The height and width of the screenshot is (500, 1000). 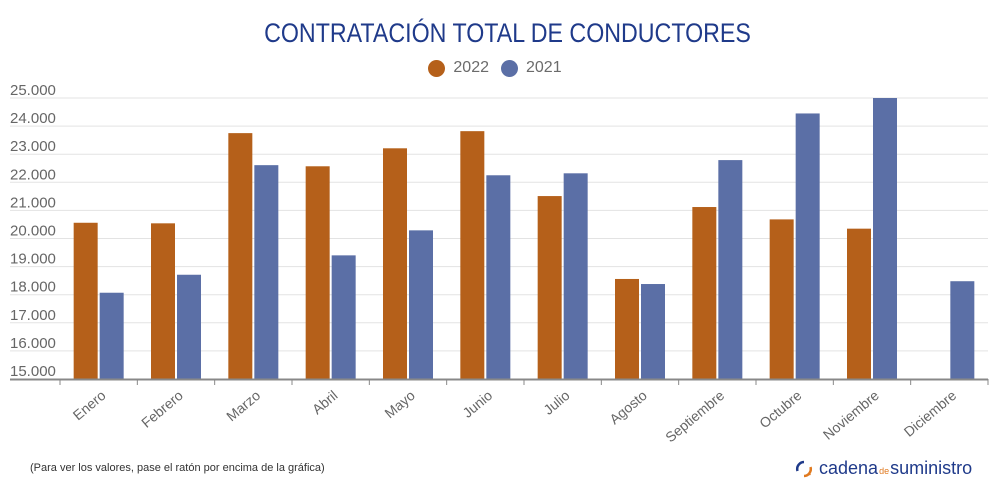 What do you see at coordinates (930, 413) in the screenshot?
I see `x-tick-label: Diciembre` at bounding box center [930, 413].